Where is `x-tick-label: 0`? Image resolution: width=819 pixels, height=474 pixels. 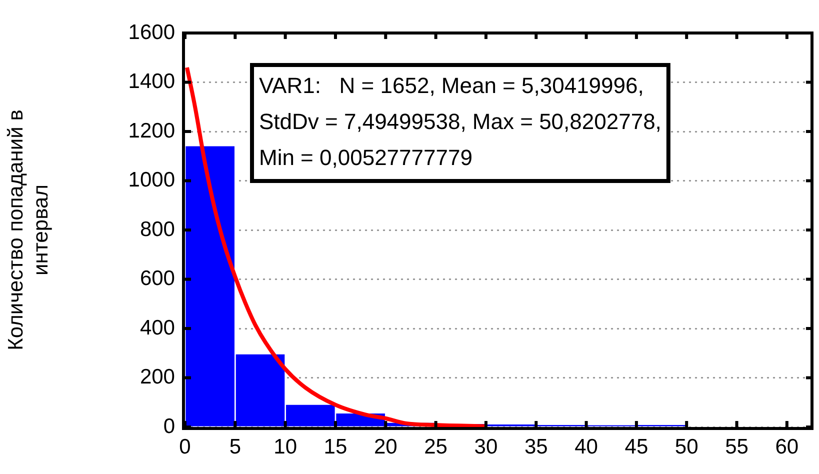 x-tick-label: 0 is located at coordinates (185, 446).